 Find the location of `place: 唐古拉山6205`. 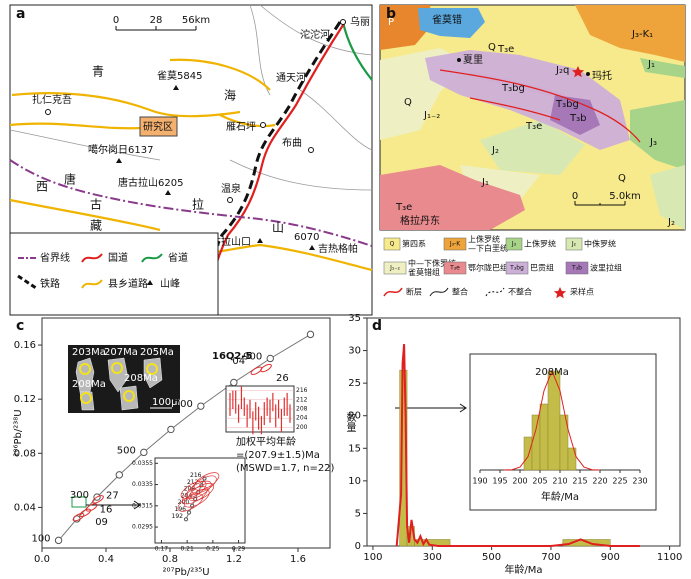

place: 唐古拉山6205 is located at coordinates (150, 182).